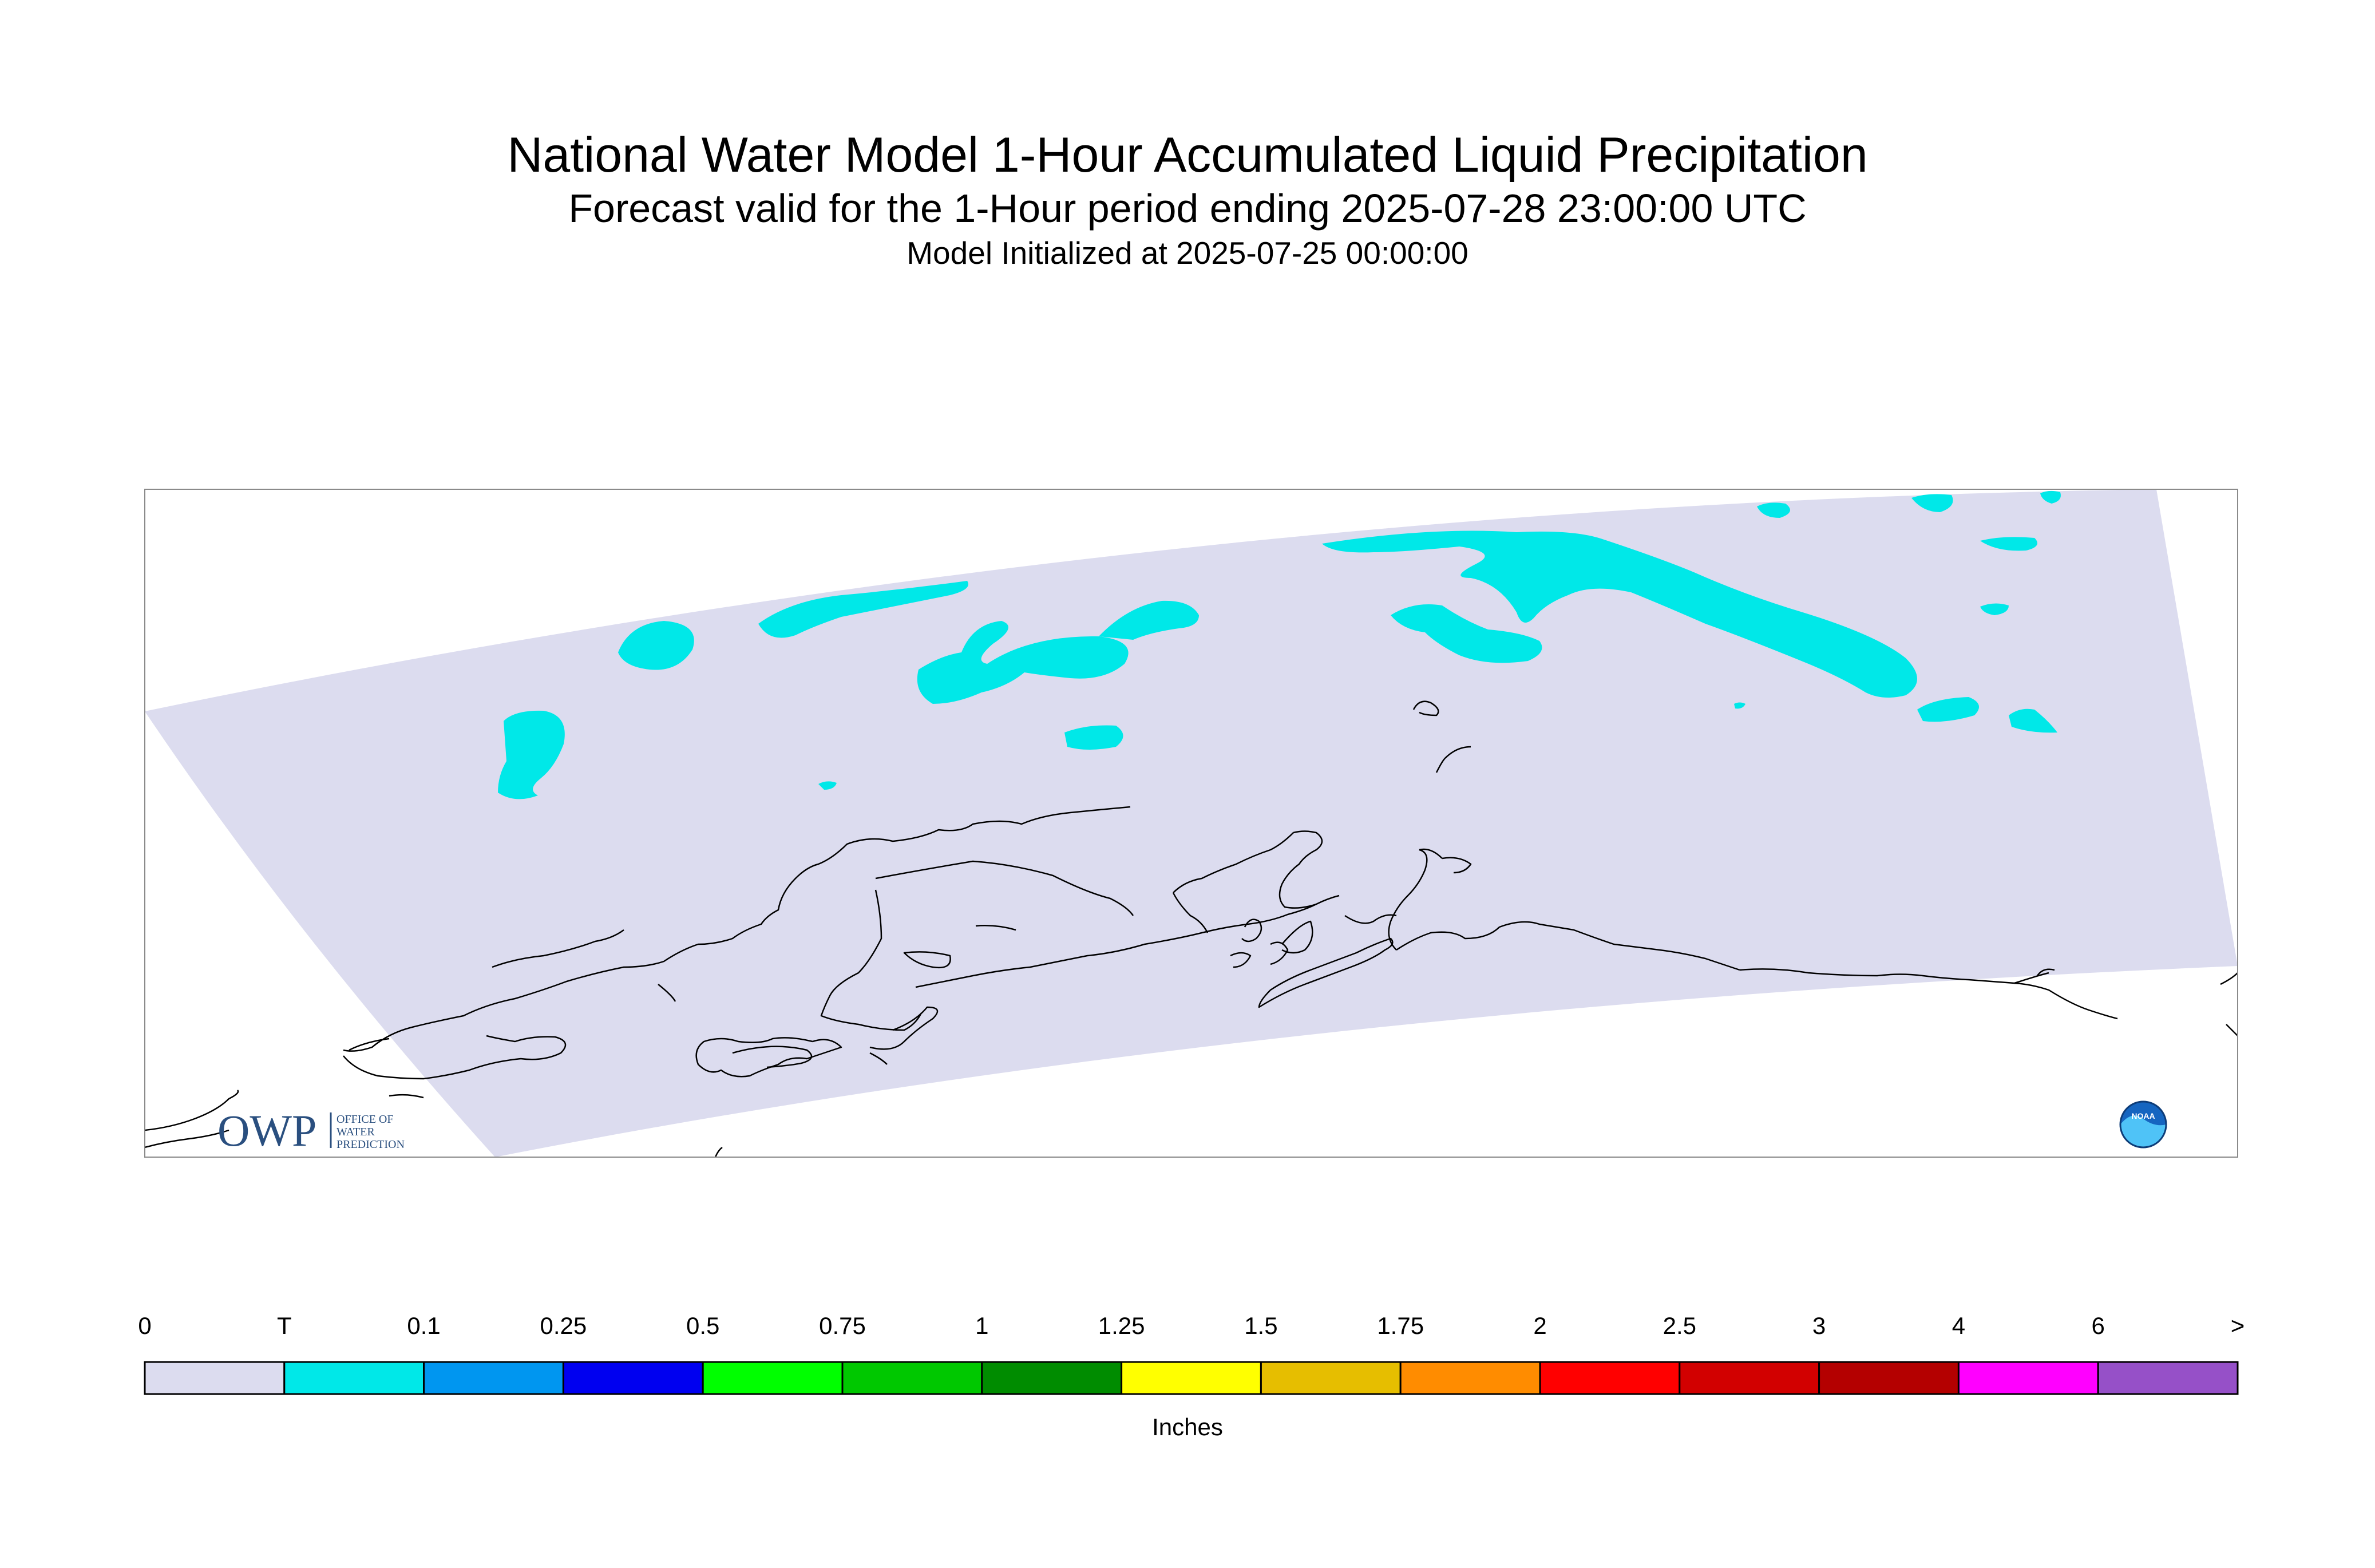 This screenshot has width=2375, height=1568. What do you see at coordinates (145, 1325) in the screenshot?
I see `colorbar-tick-label: 0` at bounding box center [145, 1325].